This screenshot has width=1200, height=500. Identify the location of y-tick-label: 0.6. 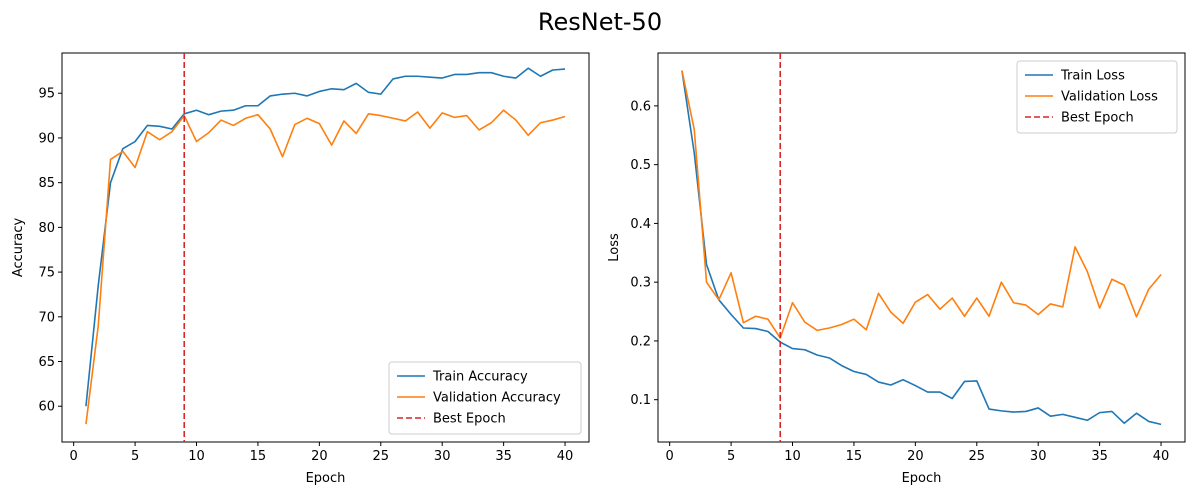
(640, 106).